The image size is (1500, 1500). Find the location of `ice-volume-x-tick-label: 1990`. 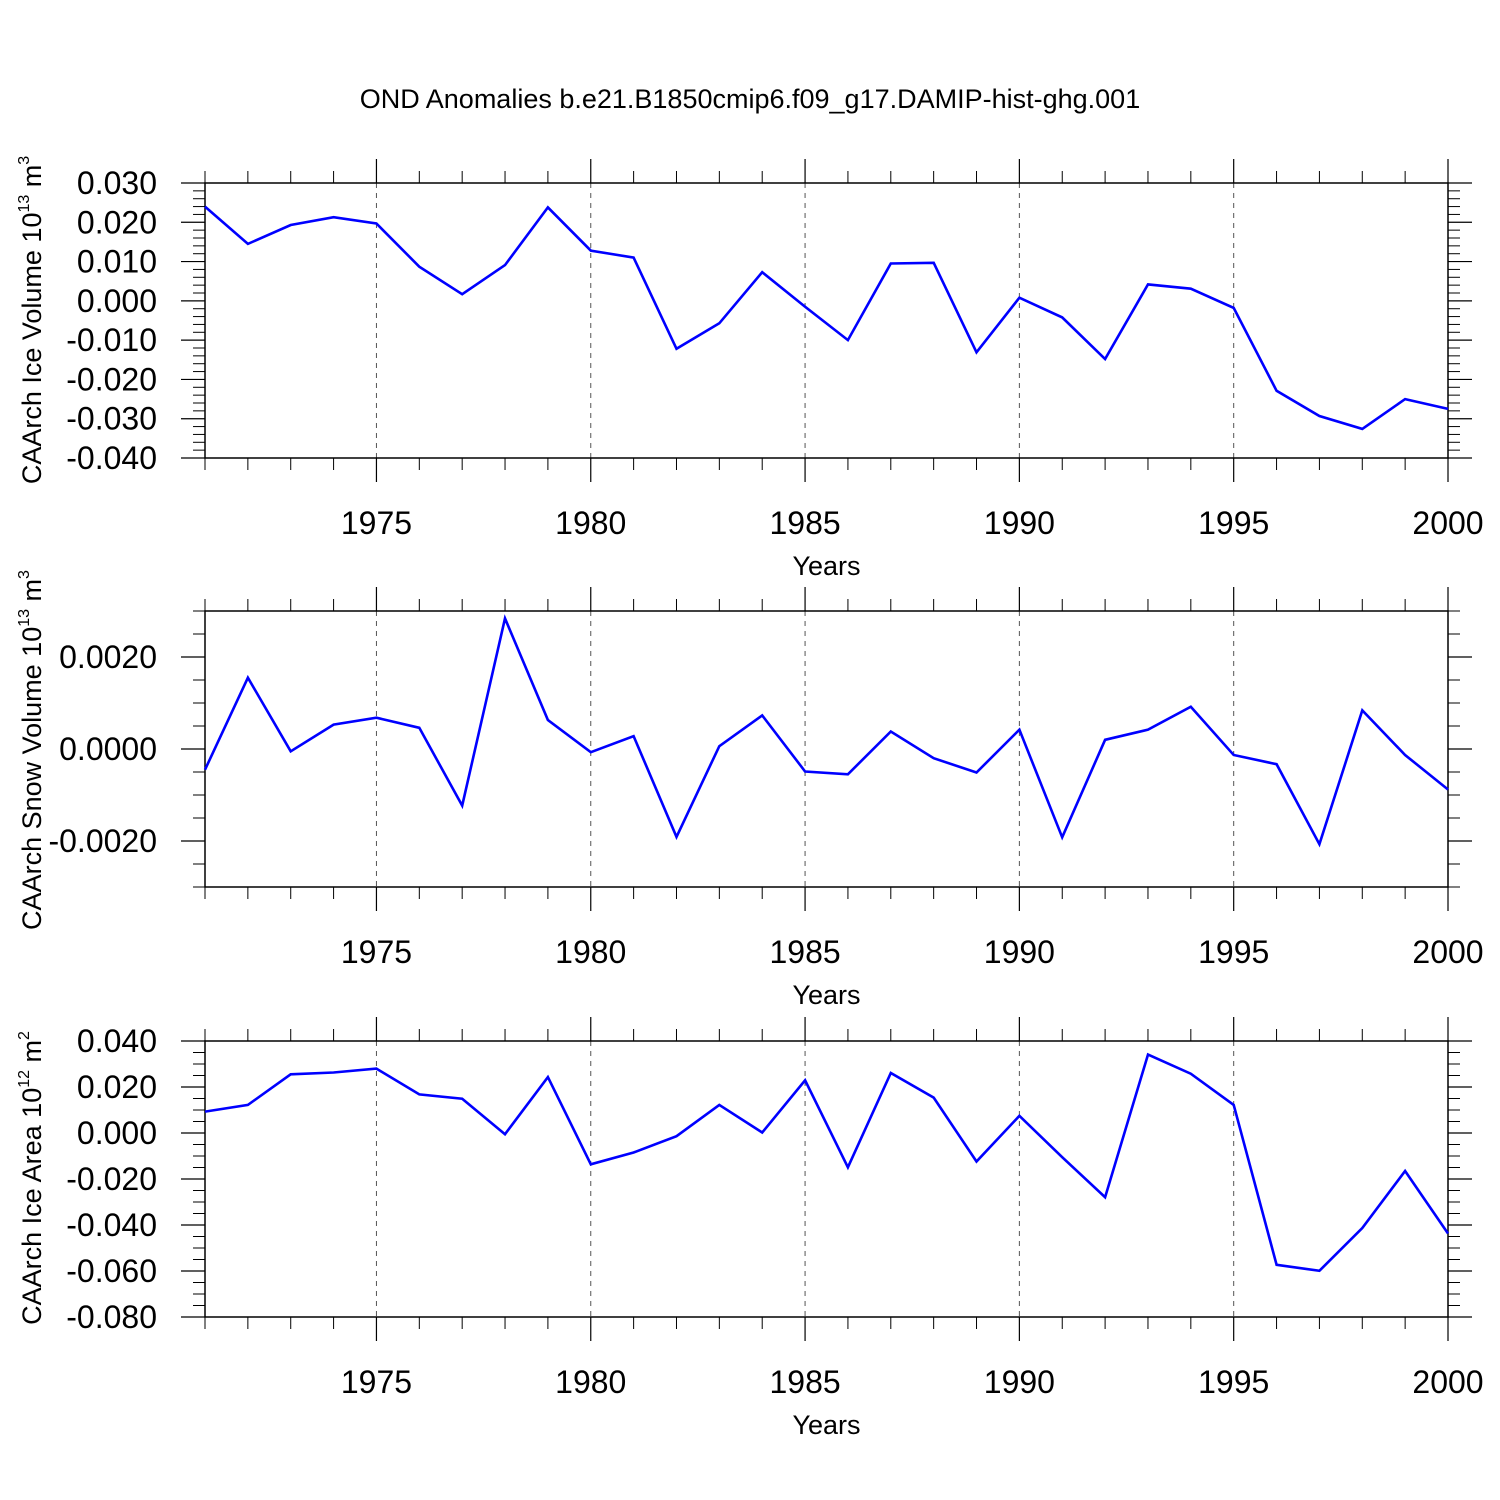

ice-volume-x-tick-label: 1990 is located at coordinates (1019, 523).